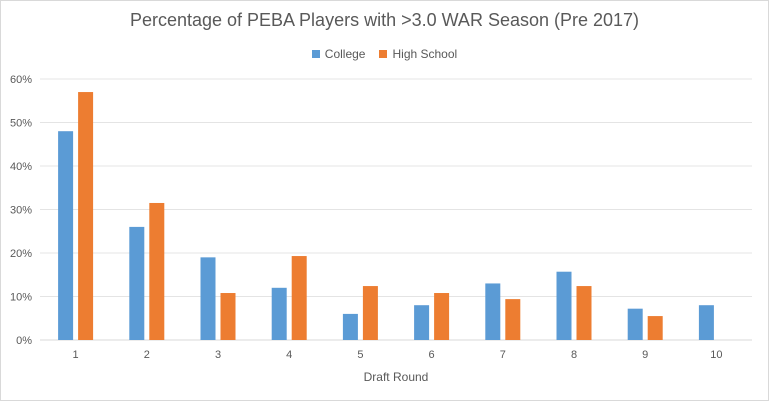 The width and height of the screenshot is (769, 401). I want to click on legend-item-high-school: High School, so click(418, 54).